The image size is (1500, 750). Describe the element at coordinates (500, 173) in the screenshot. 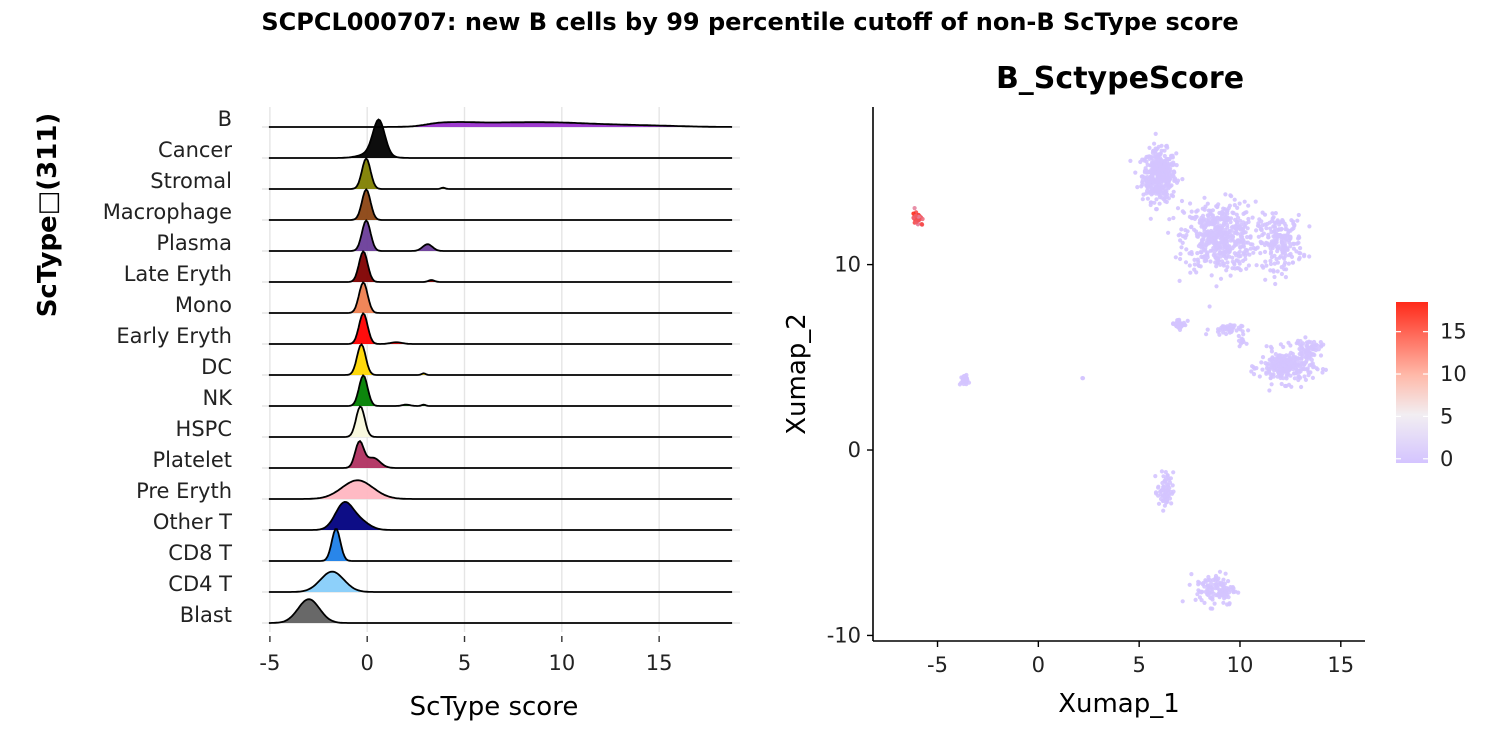

I see `ridge-stromal` at that location.